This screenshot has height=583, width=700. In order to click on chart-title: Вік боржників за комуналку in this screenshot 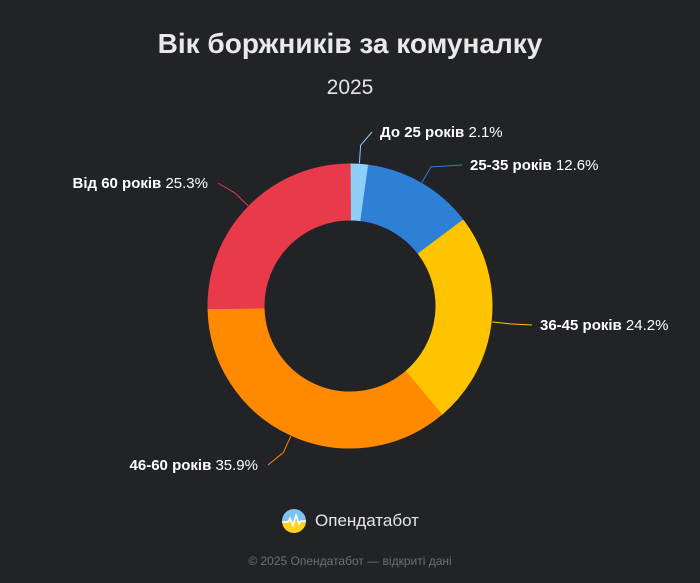, I will do `click(350, 43)`.